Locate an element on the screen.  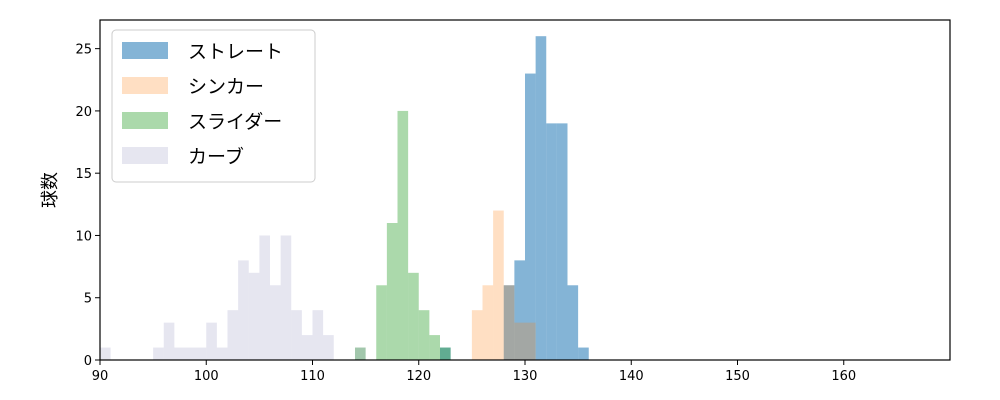
x-tick-label: 90 is located at coordinates (100, 376).